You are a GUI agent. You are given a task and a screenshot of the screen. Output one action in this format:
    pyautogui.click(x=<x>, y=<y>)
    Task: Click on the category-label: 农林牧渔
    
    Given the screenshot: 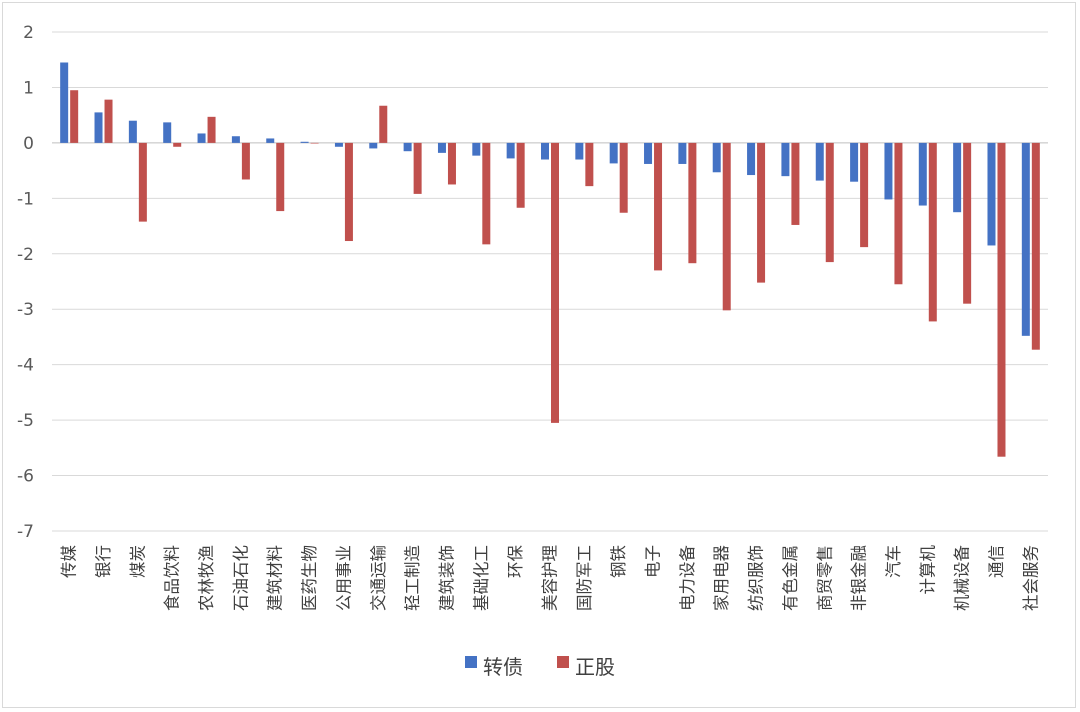 What is the action you would take?
    pyautogui.click(x=206, y=578)
    